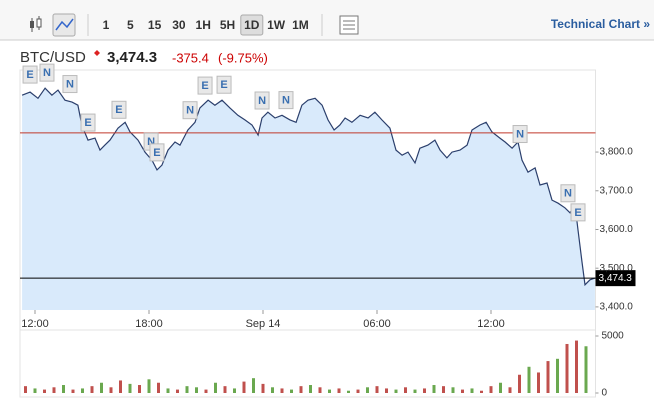  Describe the element at coordinates (132, 57) in the screenshot. I see `price: 3,474.3` at that location.